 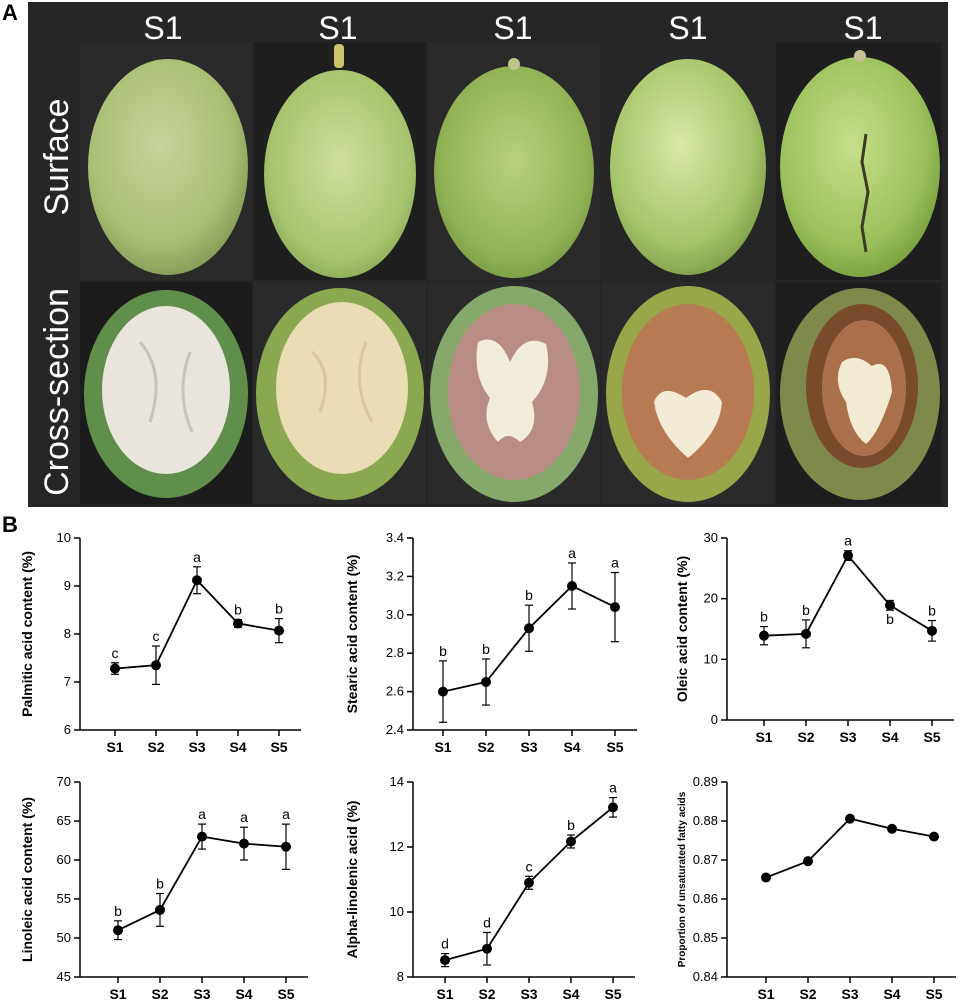 I want to click on stage-header-2: S1, so click(x=338, y=28).